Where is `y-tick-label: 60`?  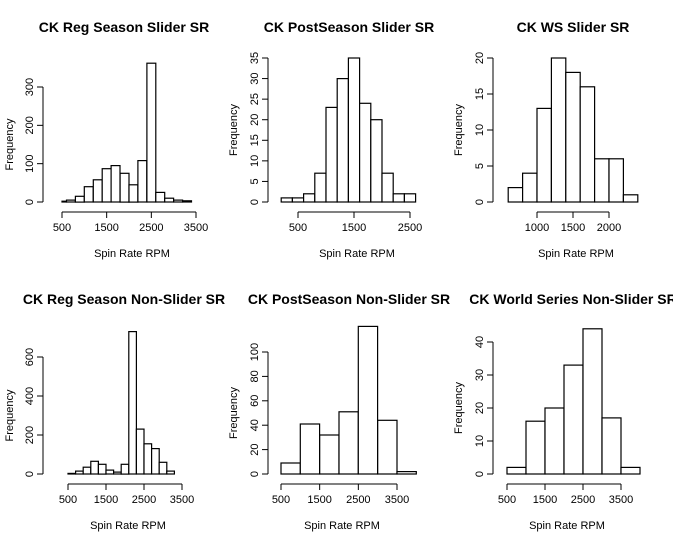 y-tick-label: 60 is located at coordinates (255, 401).